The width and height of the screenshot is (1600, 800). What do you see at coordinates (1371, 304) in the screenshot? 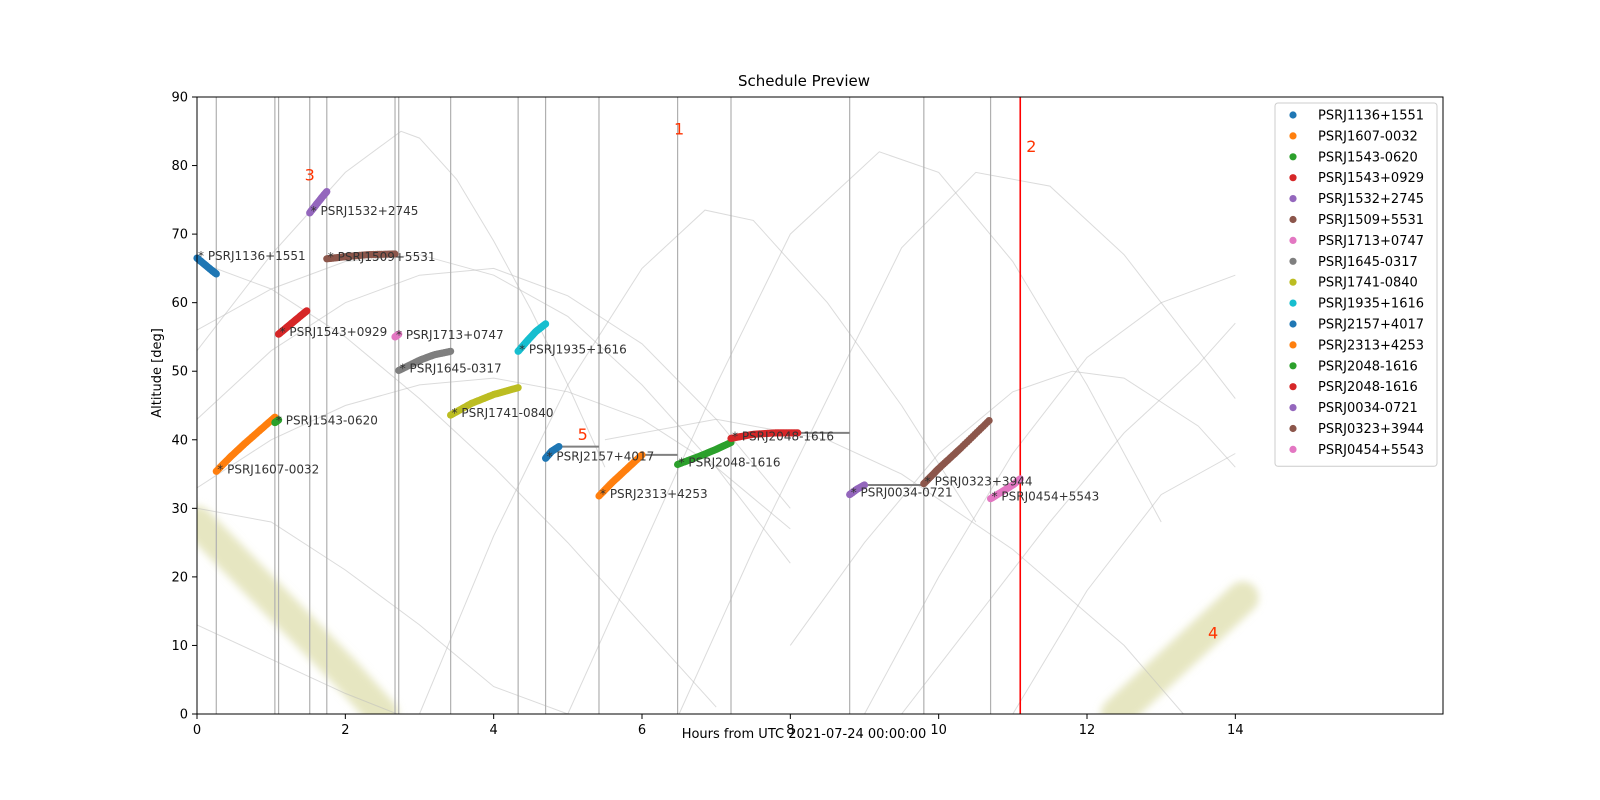
I see `legend-entry: PSRJ1935+1616` at bounding box center [1371, 304].